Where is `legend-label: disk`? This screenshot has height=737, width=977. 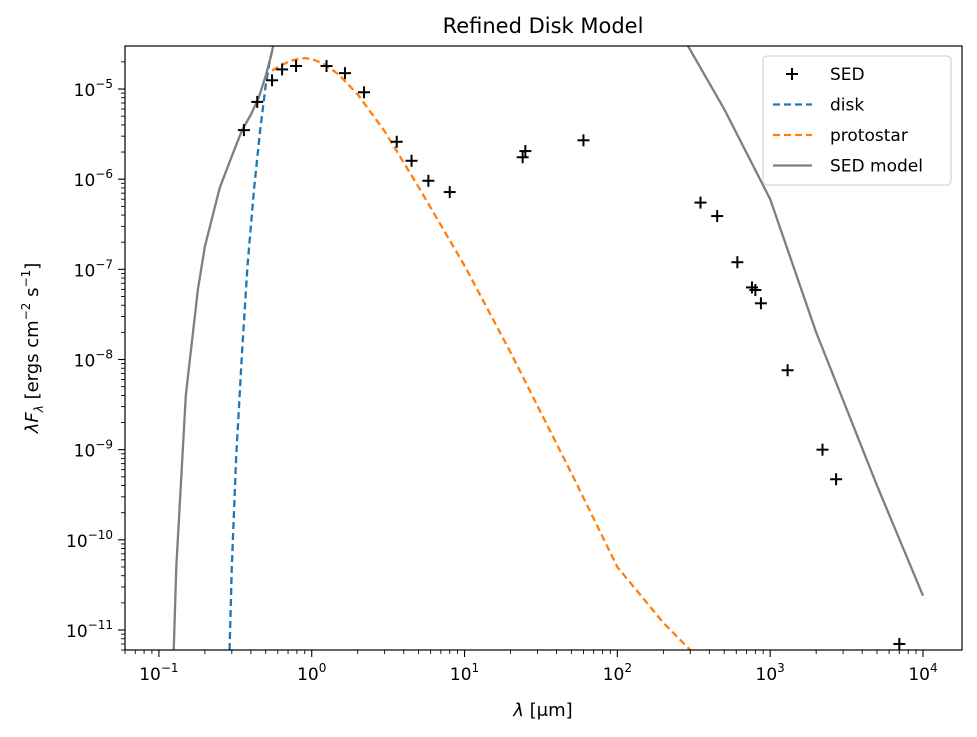
legend-label: disk is located at coordinates (847, 106).